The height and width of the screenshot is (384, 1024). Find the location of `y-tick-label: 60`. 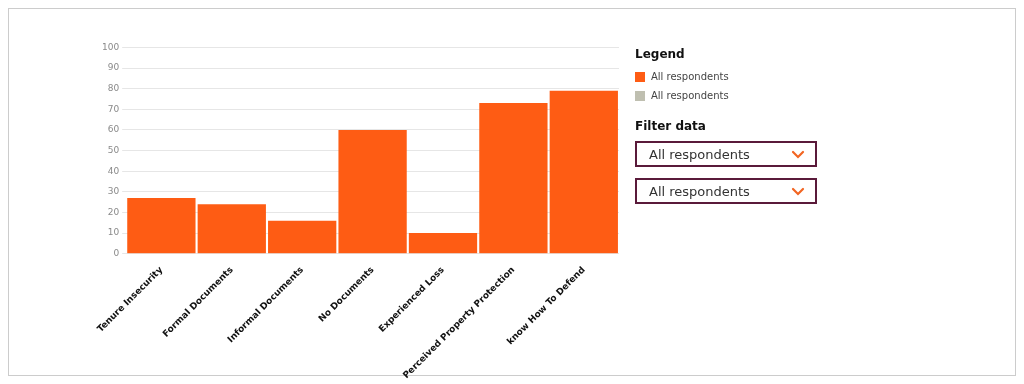

y-tick-label: 60 is located at coordinates (113, 129).